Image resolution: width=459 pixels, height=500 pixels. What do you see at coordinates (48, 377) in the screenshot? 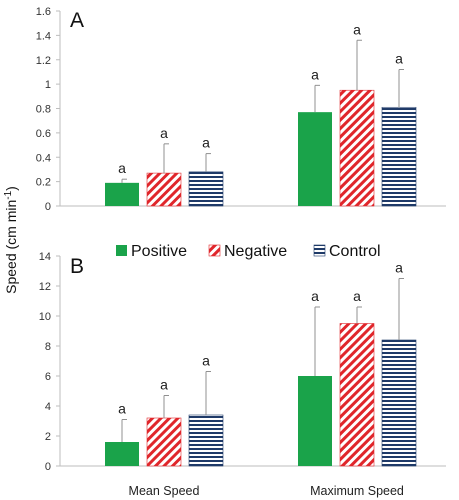
I see `panel-b-y-tick-label: 6` at bounding box center [48, 377].